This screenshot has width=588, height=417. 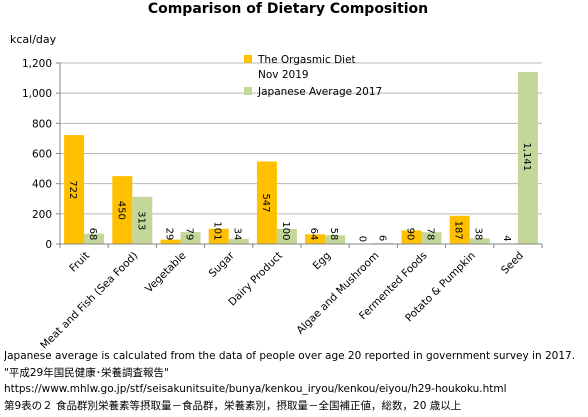 What do you see at coordinates (166, 273) in the screenshot?
I see `x-category-label: Vegetable` at bounding box center [166, 273].